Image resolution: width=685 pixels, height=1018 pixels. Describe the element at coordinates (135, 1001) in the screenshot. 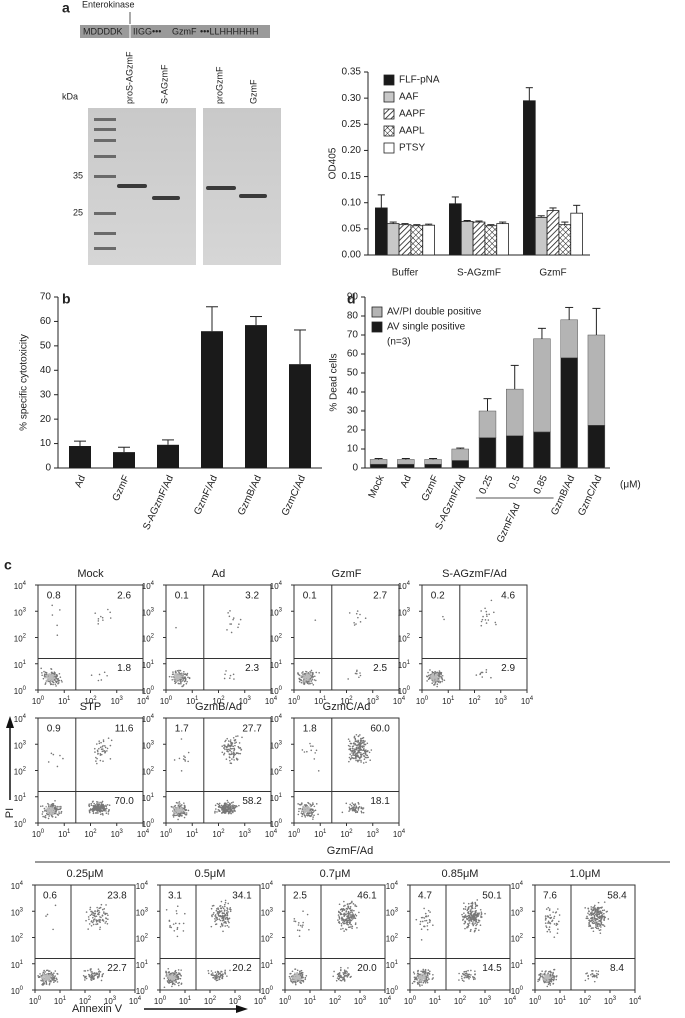

I see `x-tick-label: 10⁴` at that location.